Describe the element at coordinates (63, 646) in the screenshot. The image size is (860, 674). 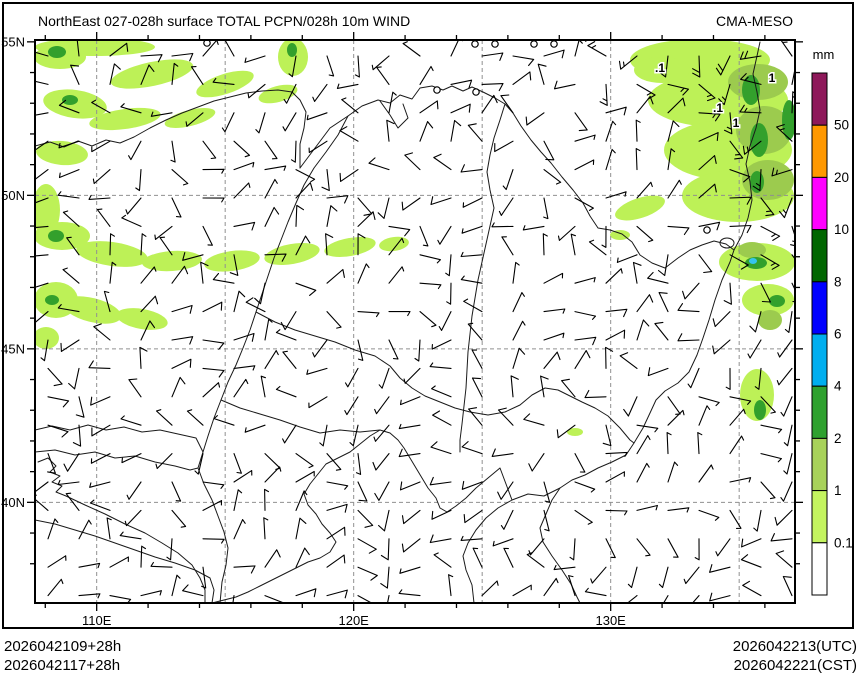
I see `init-time-utc: 2026042109+28h` at that location.